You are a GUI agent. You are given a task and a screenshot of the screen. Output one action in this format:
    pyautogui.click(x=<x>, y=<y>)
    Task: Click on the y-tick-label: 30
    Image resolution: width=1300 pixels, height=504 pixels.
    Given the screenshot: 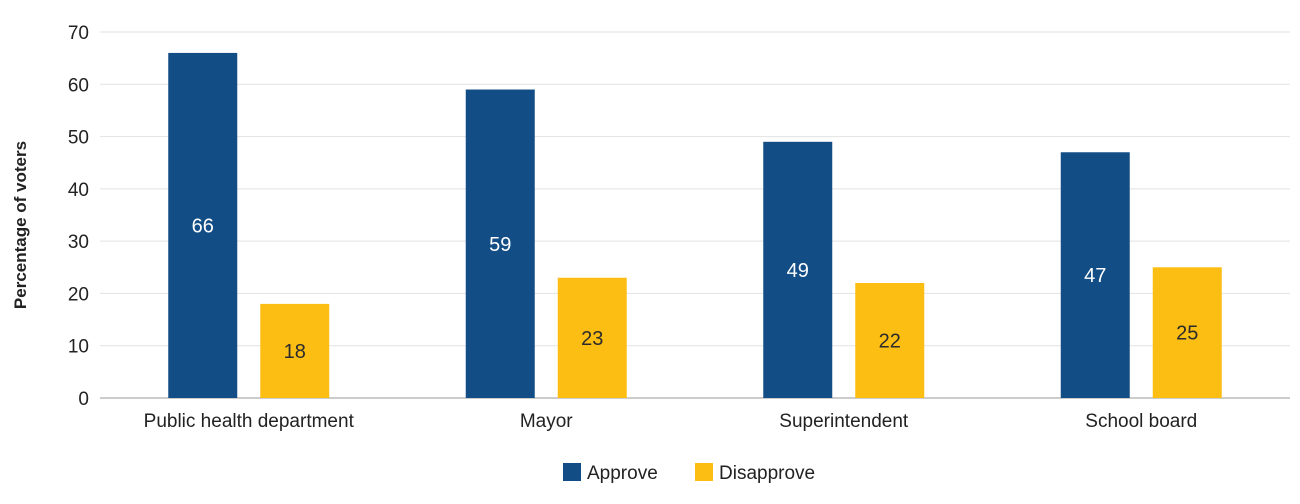 What is the action you would take?
    pyautogui.click(x=78, y=242)
    